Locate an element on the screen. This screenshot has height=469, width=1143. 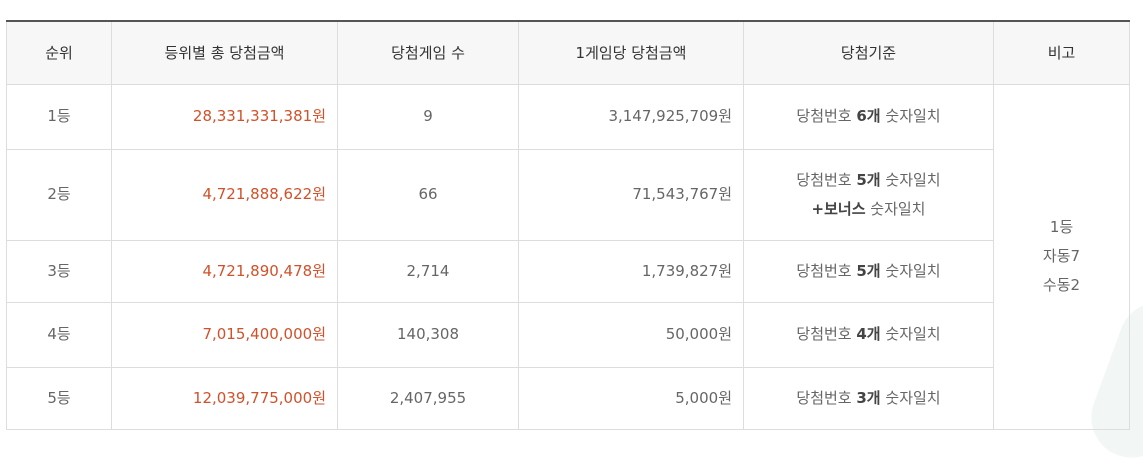
per-game-amount-cell: 1,739,827원 is located at coordinates (631, 271).